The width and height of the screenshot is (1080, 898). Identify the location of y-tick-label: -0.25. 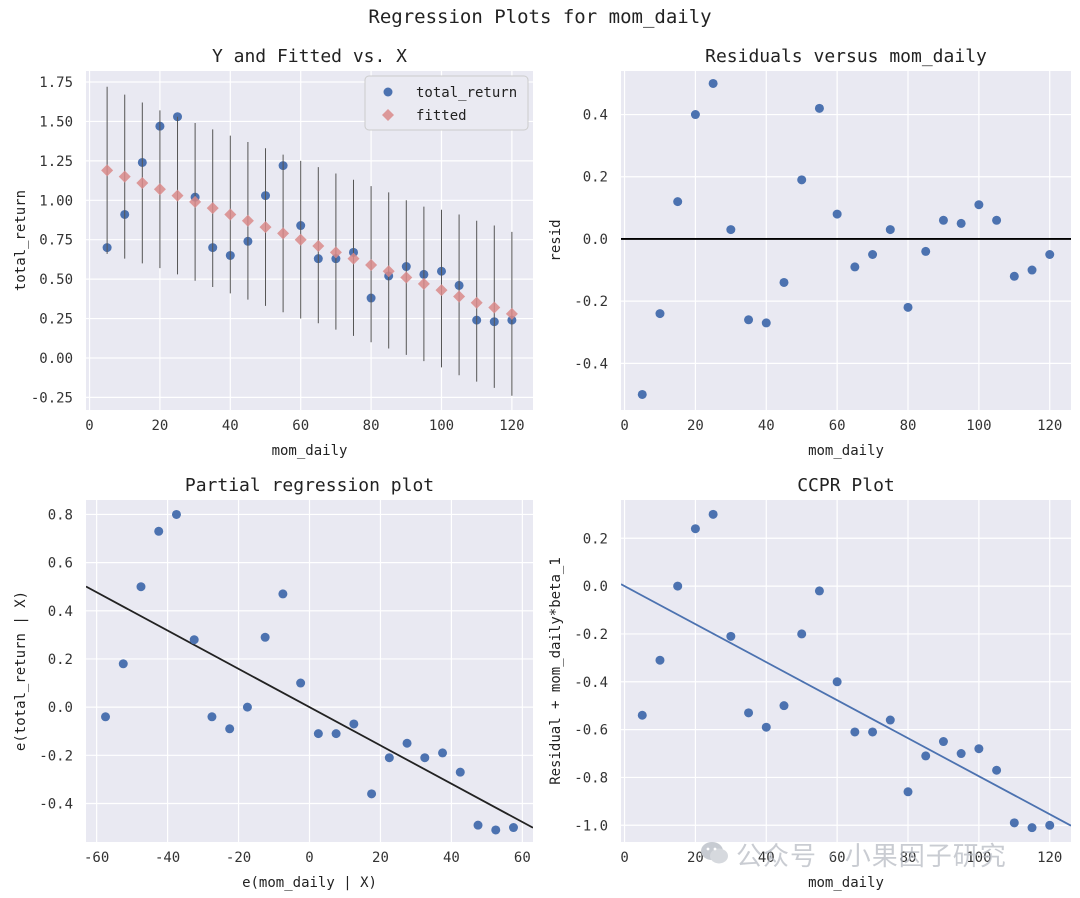
(52, 398).